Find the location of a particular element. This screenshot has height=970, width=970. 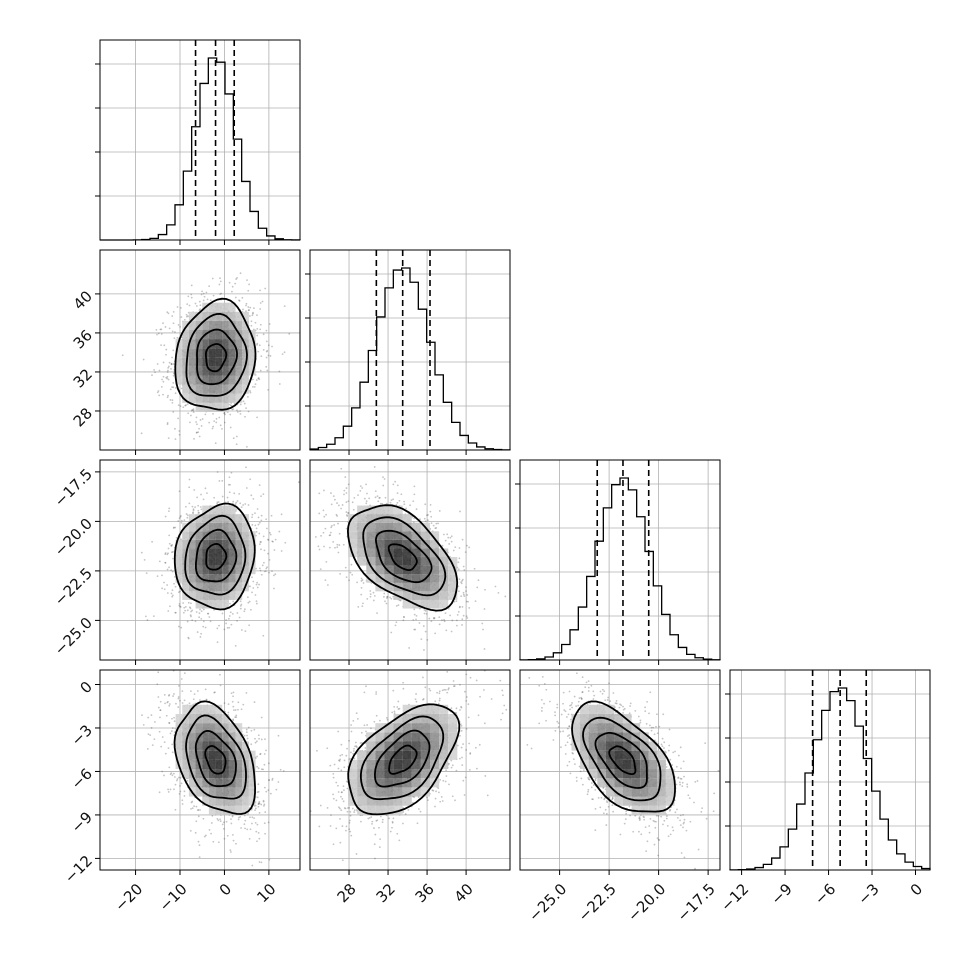

panel-frame is located at coordinates (620, 560).